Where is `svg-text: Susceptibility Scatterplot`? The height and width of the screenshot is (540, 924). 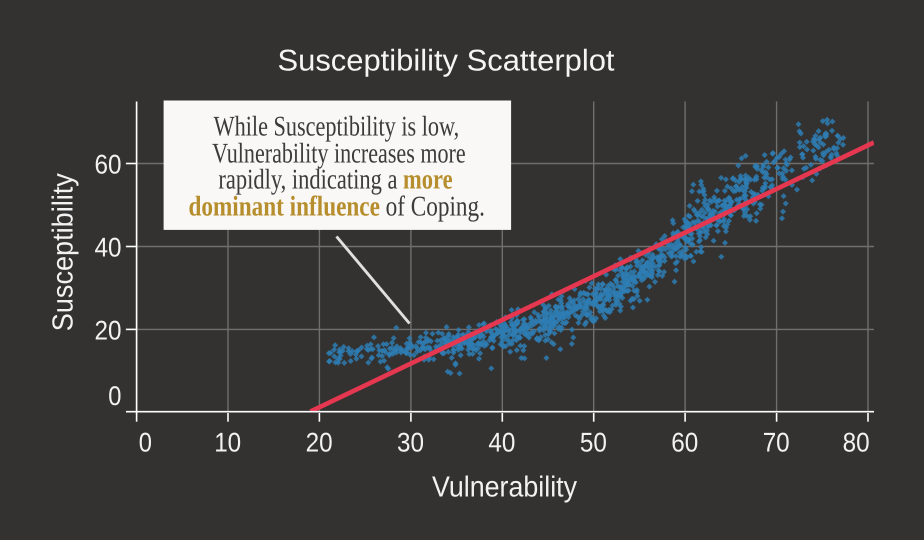
svg-text: Susceptibility Scatterplot is located at coordinates (447, 61).